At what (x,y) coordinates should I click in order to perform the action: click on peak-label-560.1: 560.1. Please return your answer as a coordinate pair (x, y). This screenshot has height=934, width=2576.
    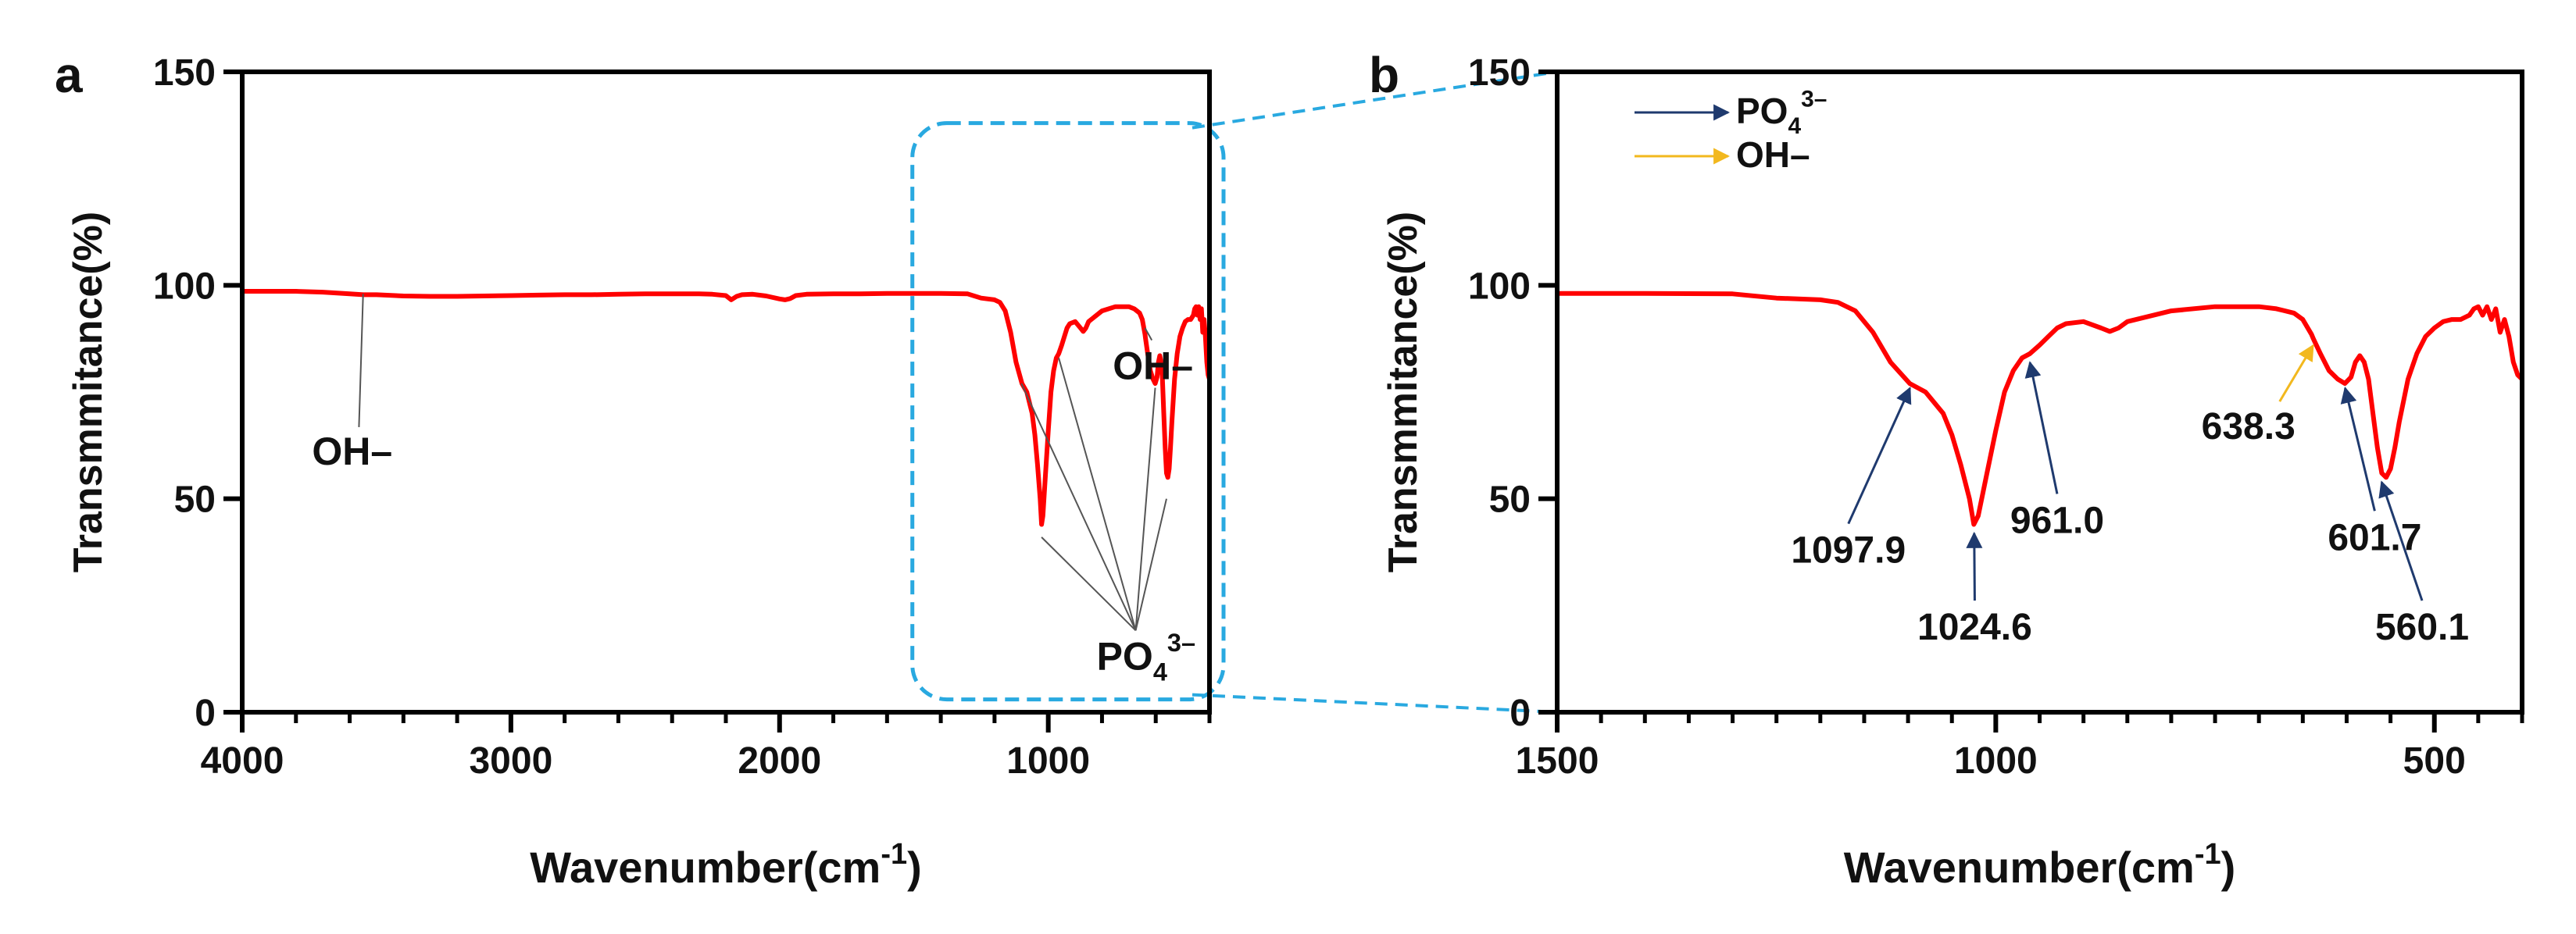
    Looking at the image, I should click on (2422, 627).